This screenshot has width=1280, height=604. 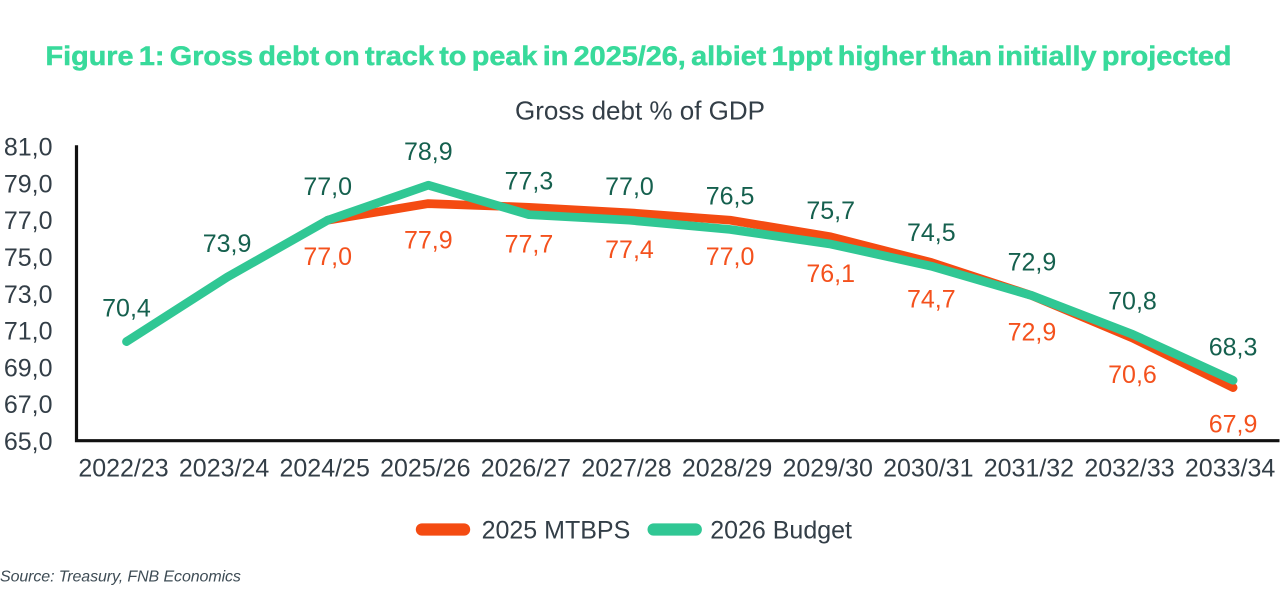 I want to click on svg-text: 78,9, so click(x=428, y=152).